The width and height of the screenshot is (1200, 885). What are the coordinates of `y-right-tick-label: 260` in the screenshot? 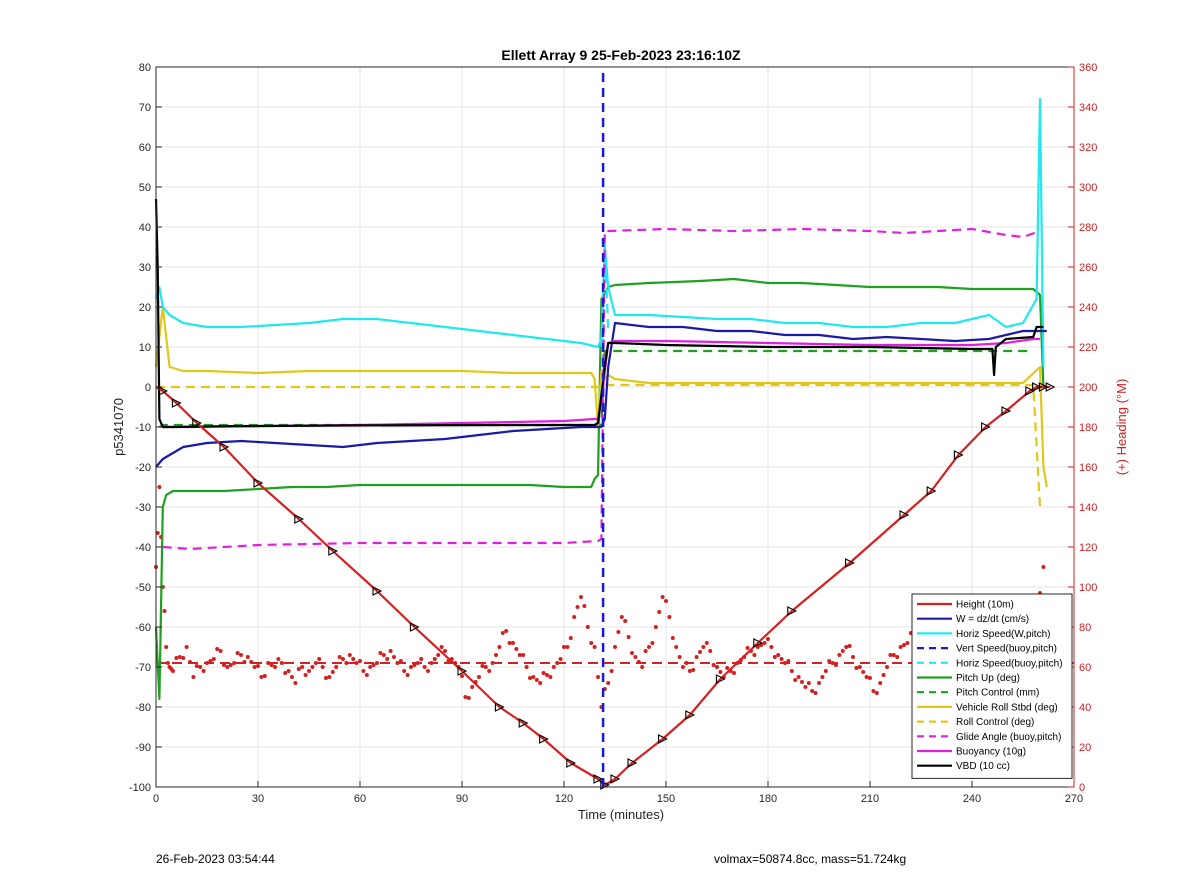 It's located at (1088, 268).